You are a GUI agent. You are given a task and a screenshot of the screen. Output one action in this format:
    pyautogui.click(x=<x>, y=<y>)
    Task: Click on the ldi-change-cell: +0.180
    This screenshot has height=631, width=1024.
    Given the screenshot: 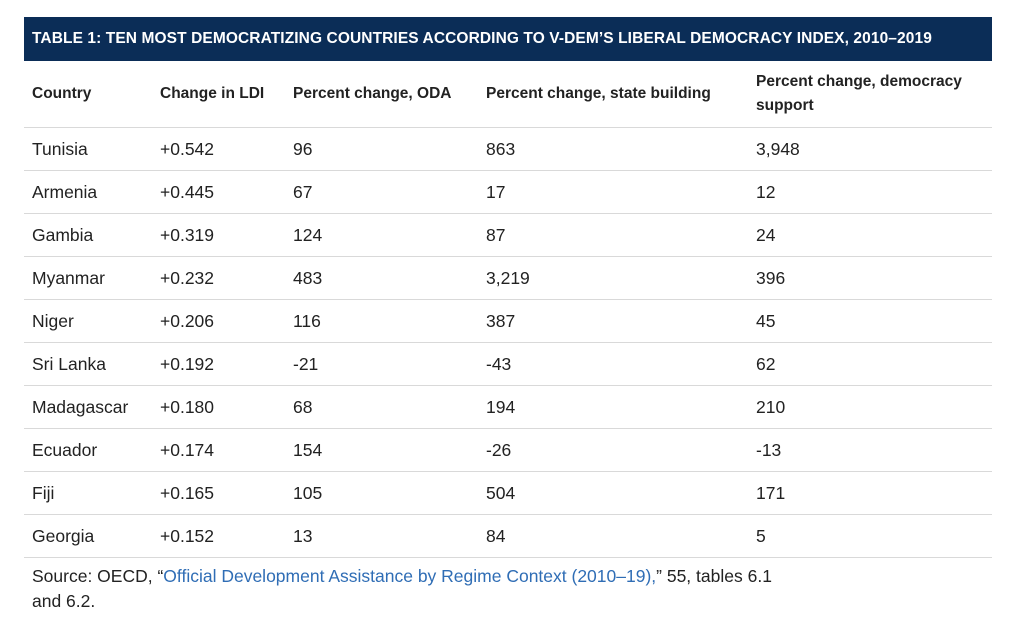 What is the action you would take?
    pyautogui.click(x=218, y=407)
    